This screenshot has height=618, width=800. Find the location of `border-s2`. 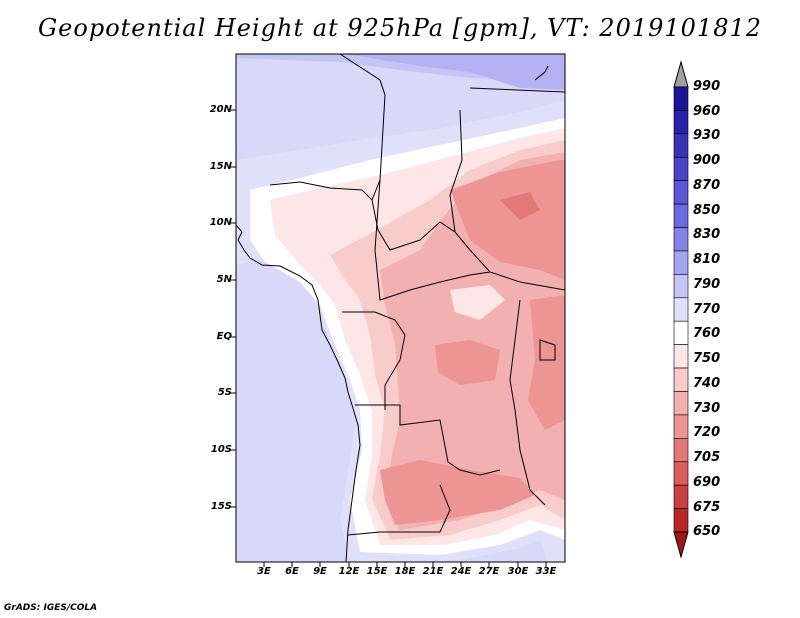

border-s2 is located at coordinates (399, 510).